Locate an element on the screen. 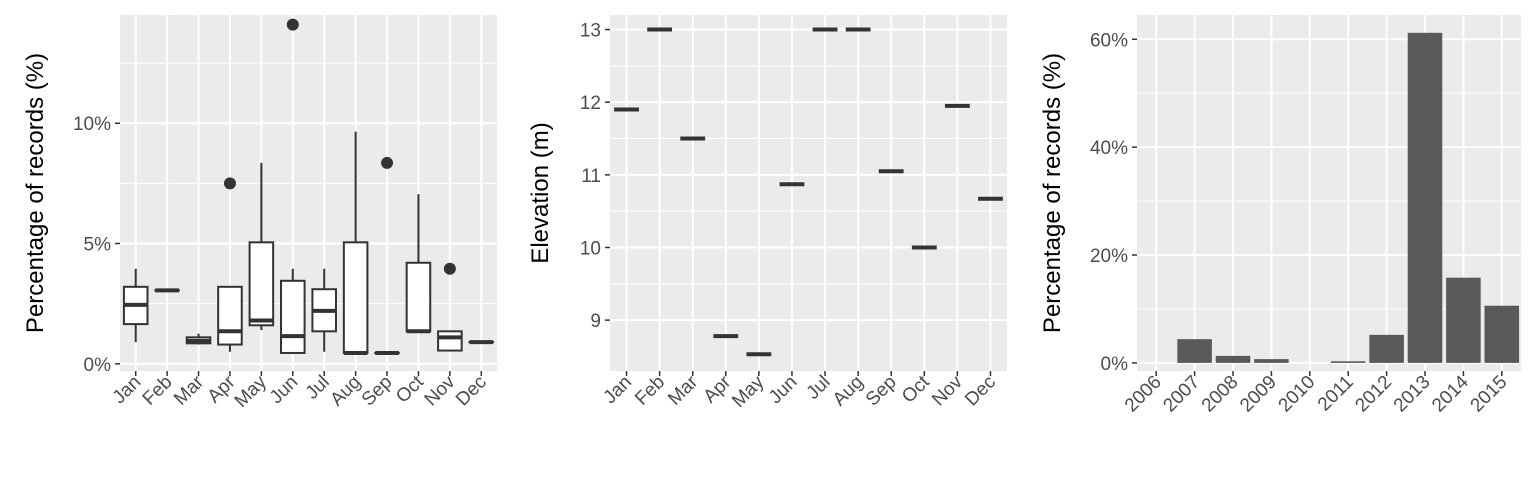 This screenshot has height=480, width=1536. y-tick-label: 5% is located at coordinates (98, 245).